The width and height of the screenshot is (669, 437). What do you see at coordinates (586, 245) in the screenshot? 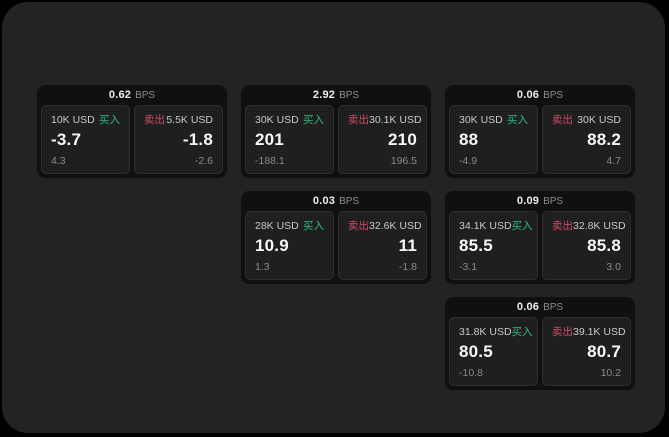
I see `sell-panel: 卖出 32.8K USD 85.8 3.0` at bounding box center [586, 245].